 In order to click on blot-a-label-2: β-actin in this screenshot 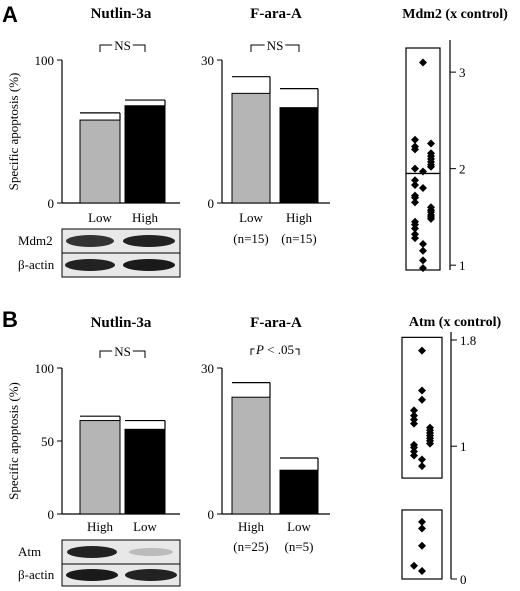, I will do `click(36, 264)`.